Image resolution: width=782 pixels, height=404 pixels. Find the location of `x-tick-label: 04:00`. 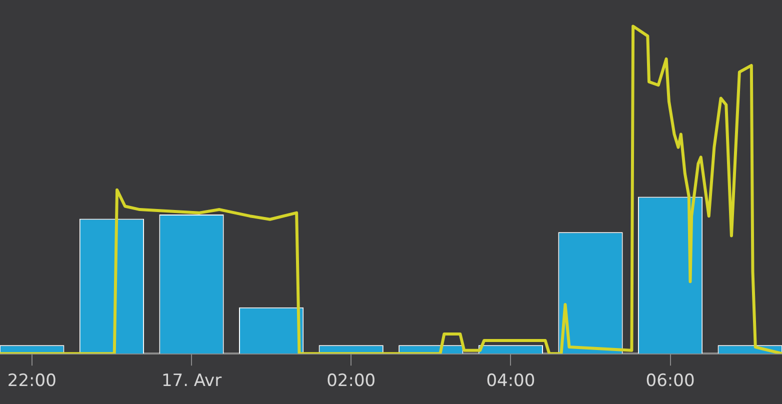

x-tick-label: 04:00 is located at coordinates (511, 381).